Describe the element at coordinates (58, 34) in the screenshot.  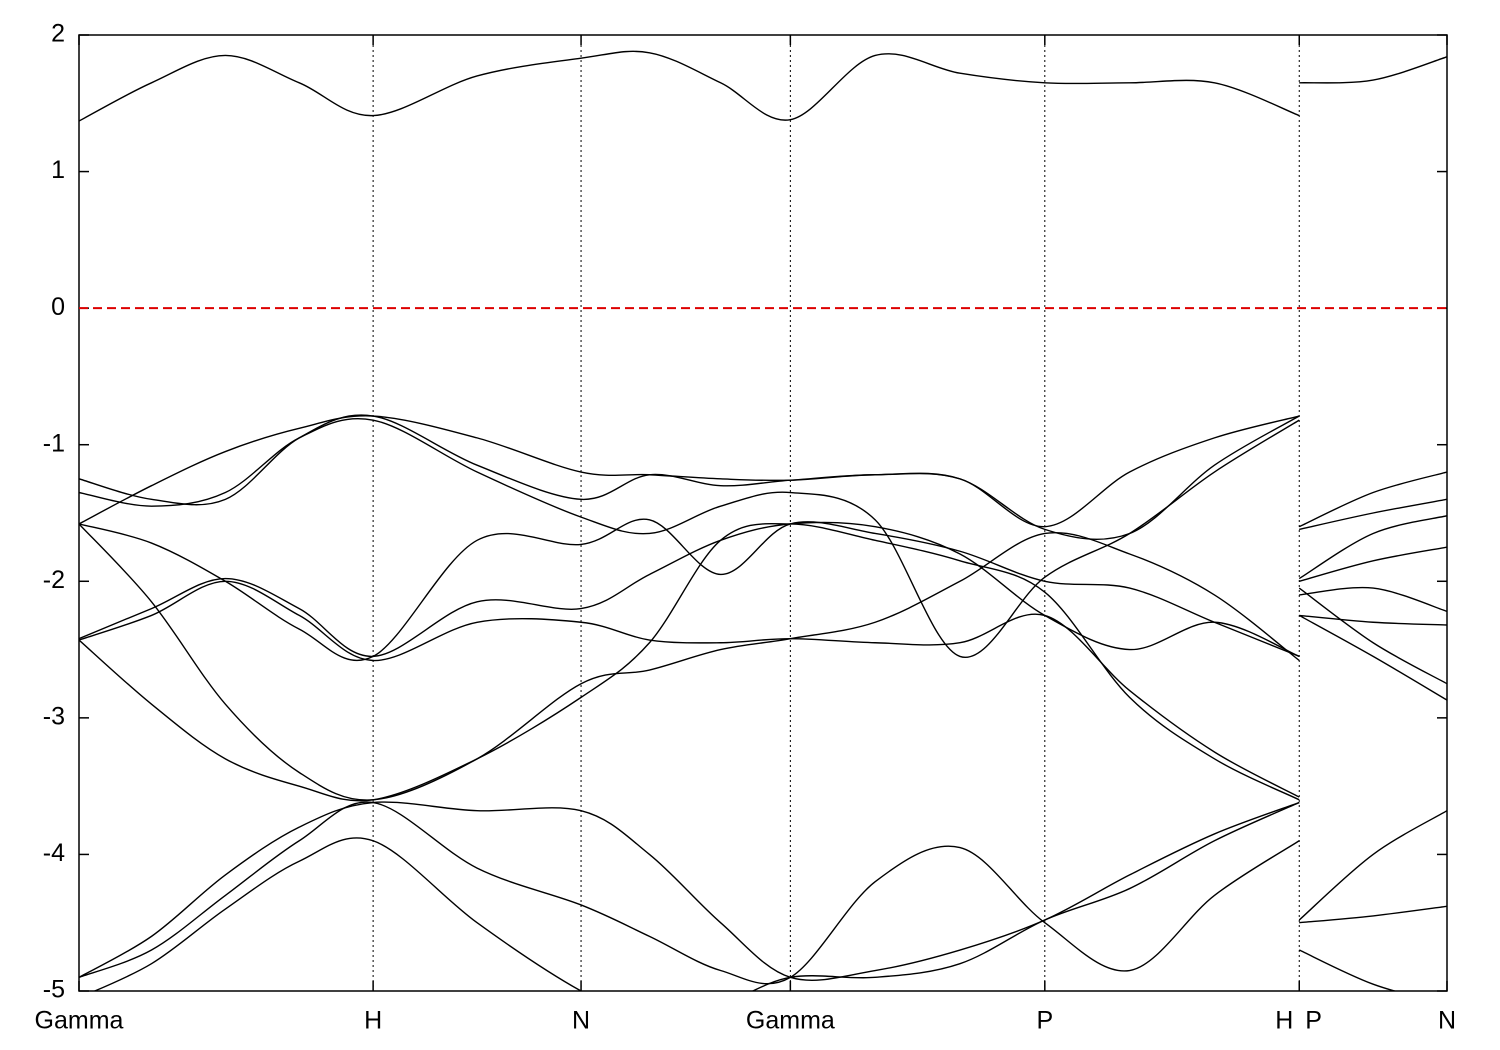
I see `y-tick-label: 2` at that location.